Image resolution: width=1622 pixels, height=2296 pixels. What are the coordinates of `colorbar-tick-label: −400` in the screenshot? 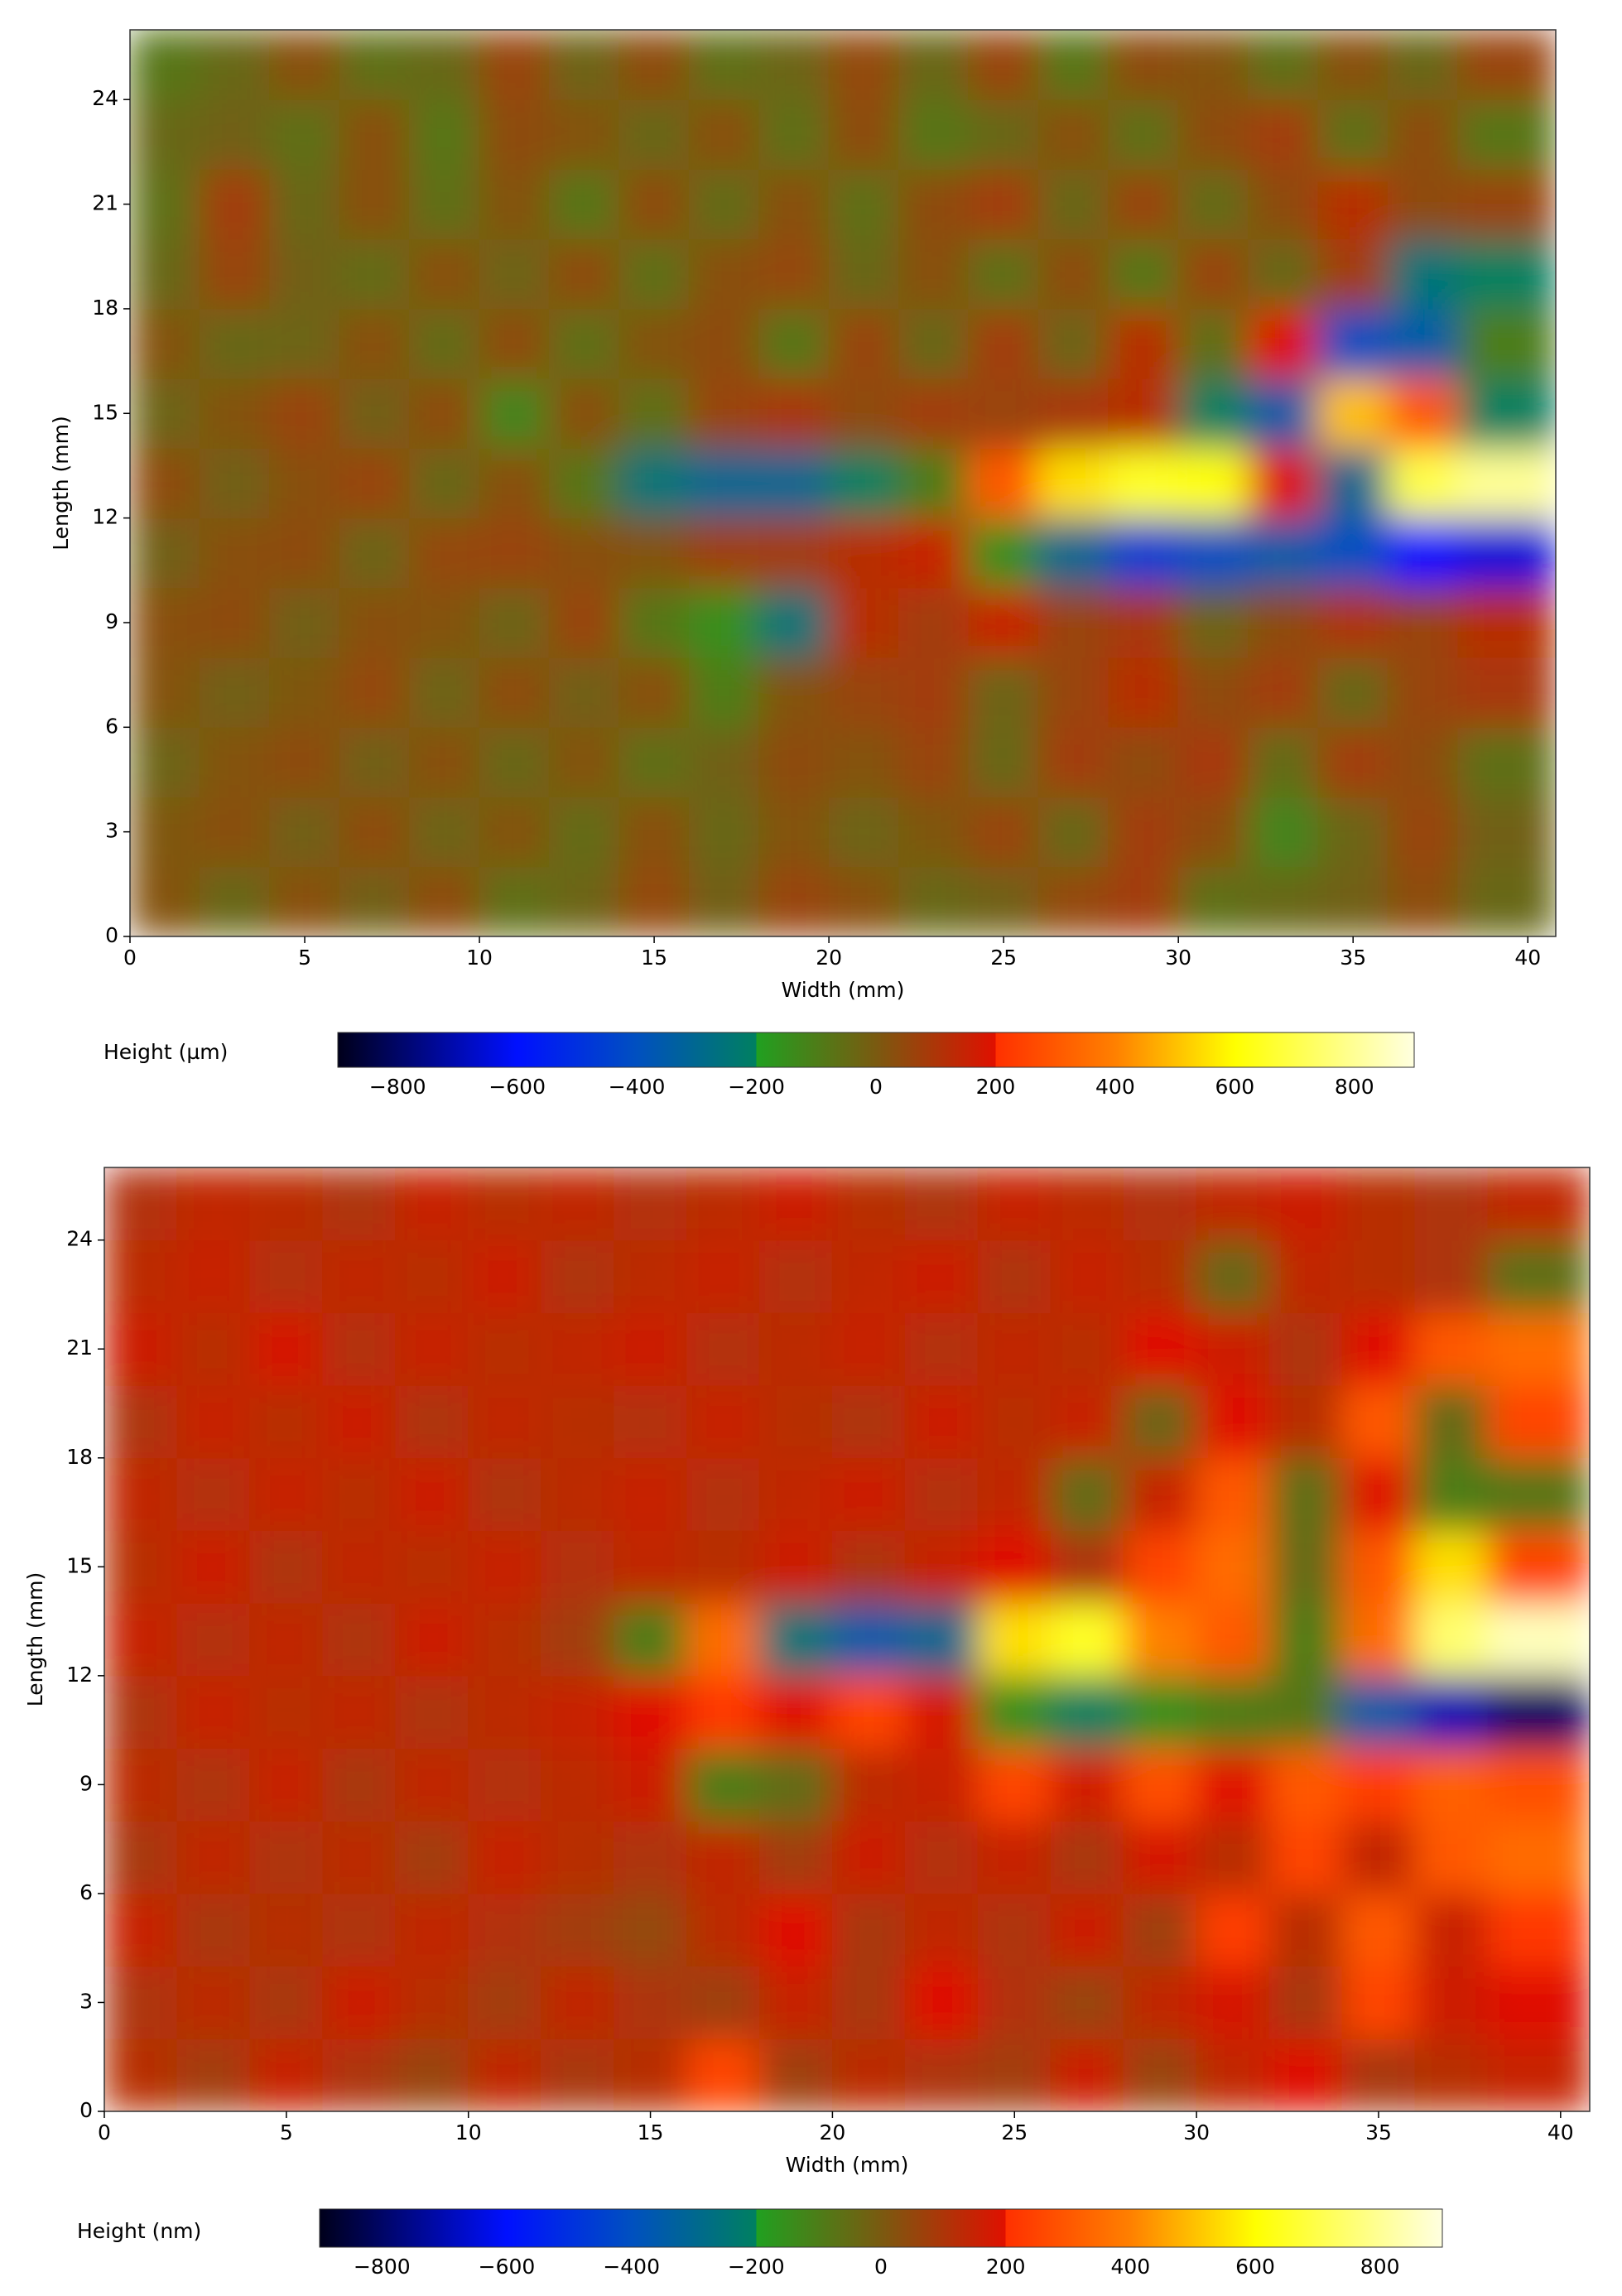 It's located at (637, 1087).